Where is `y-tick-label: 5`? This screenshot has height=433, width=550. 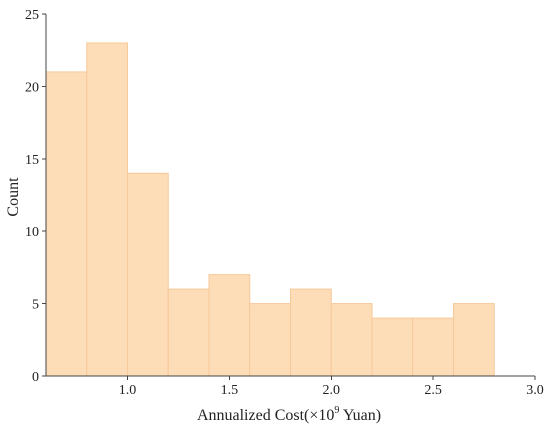
y-tick-label: 5 is located at coordinates (35, 305).